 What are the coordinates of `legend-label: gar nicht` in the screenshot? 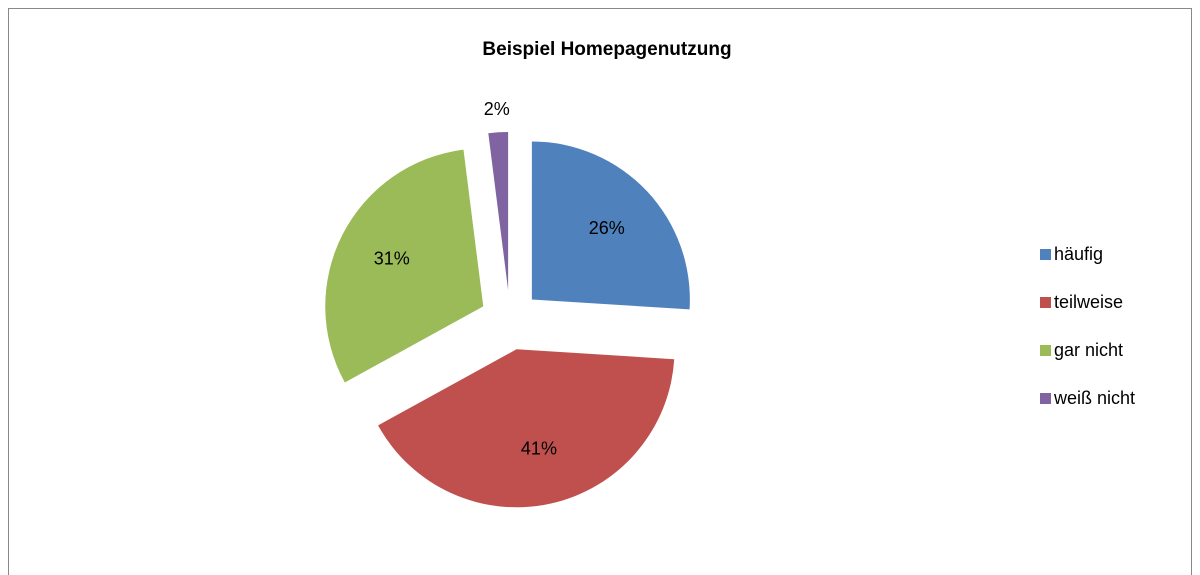 It's located at (1088, 350).